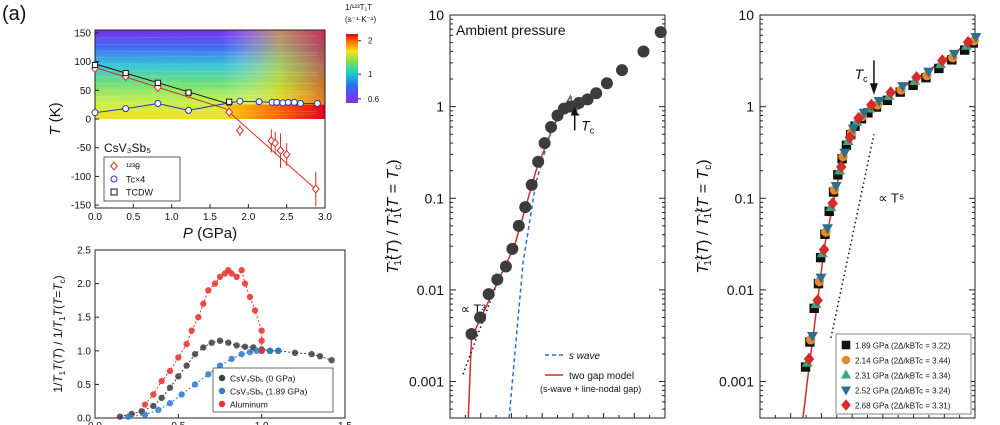 The width and height of the screenshot is (1000, 425). I want to click on y-axis-label: T-11(T) / T-11(T = Tc), so click(704, 216).